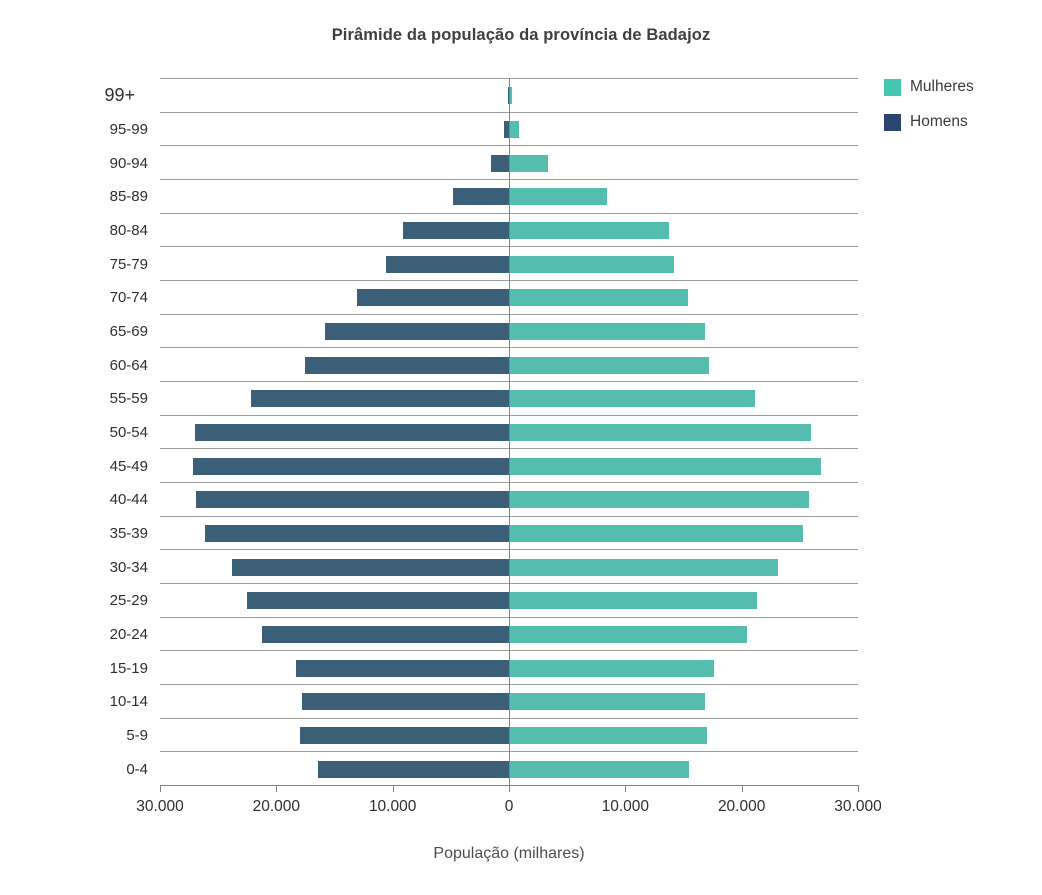 The height and width of the screenshot is (895, 1042). What do you see at coordinates (128, 634) in the screenshot?
I see `y-axis-label-20-24: 20-24` at bounding box center [128, 634].